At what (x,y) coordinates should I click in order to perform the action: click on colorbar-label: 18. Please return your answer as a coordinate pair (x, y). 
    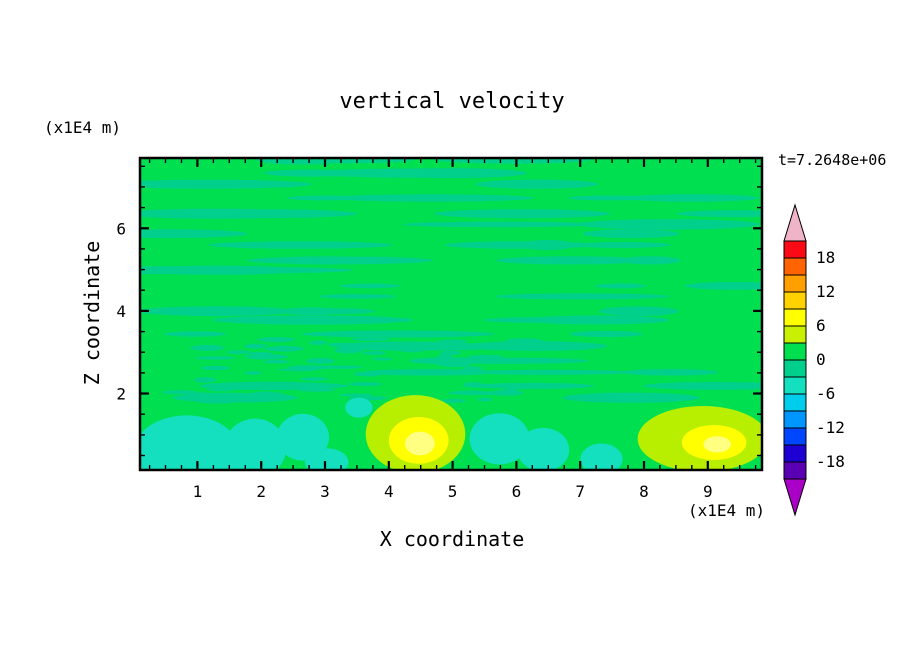
    Looking at the image, I should click on (825, 257).